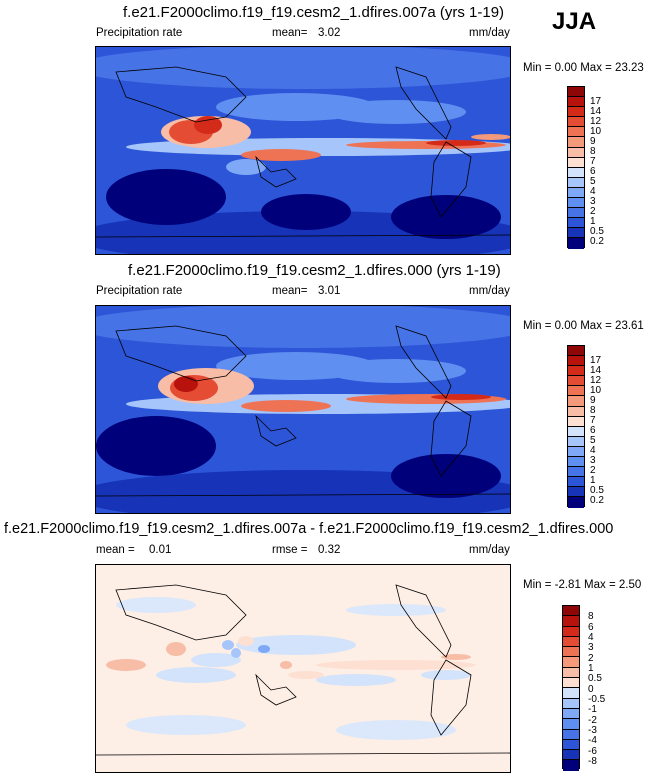 This screenshot has width=645, height=779. I want to click on panel-3-tick: -1, so click(592, 709).